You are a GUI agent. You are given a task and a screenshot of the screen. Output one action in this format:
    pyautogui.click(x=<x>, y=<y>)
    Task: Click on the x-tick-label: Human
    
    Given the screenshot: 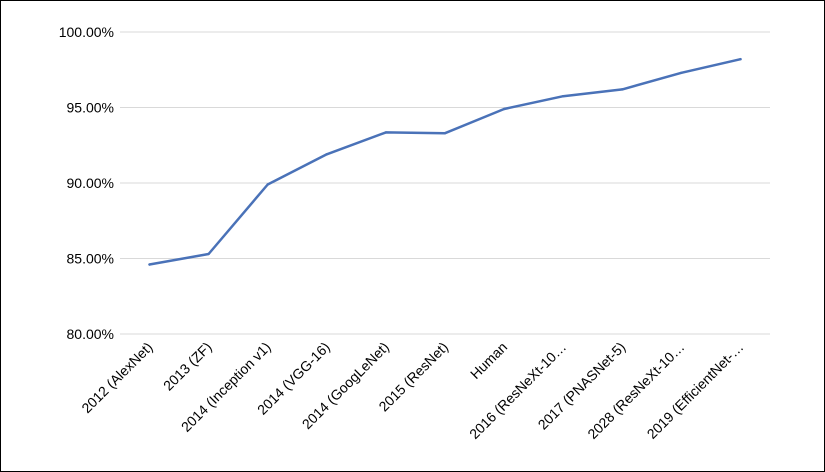 What is the action you would take?
    pyautogui.click(x=488, y=360)
    